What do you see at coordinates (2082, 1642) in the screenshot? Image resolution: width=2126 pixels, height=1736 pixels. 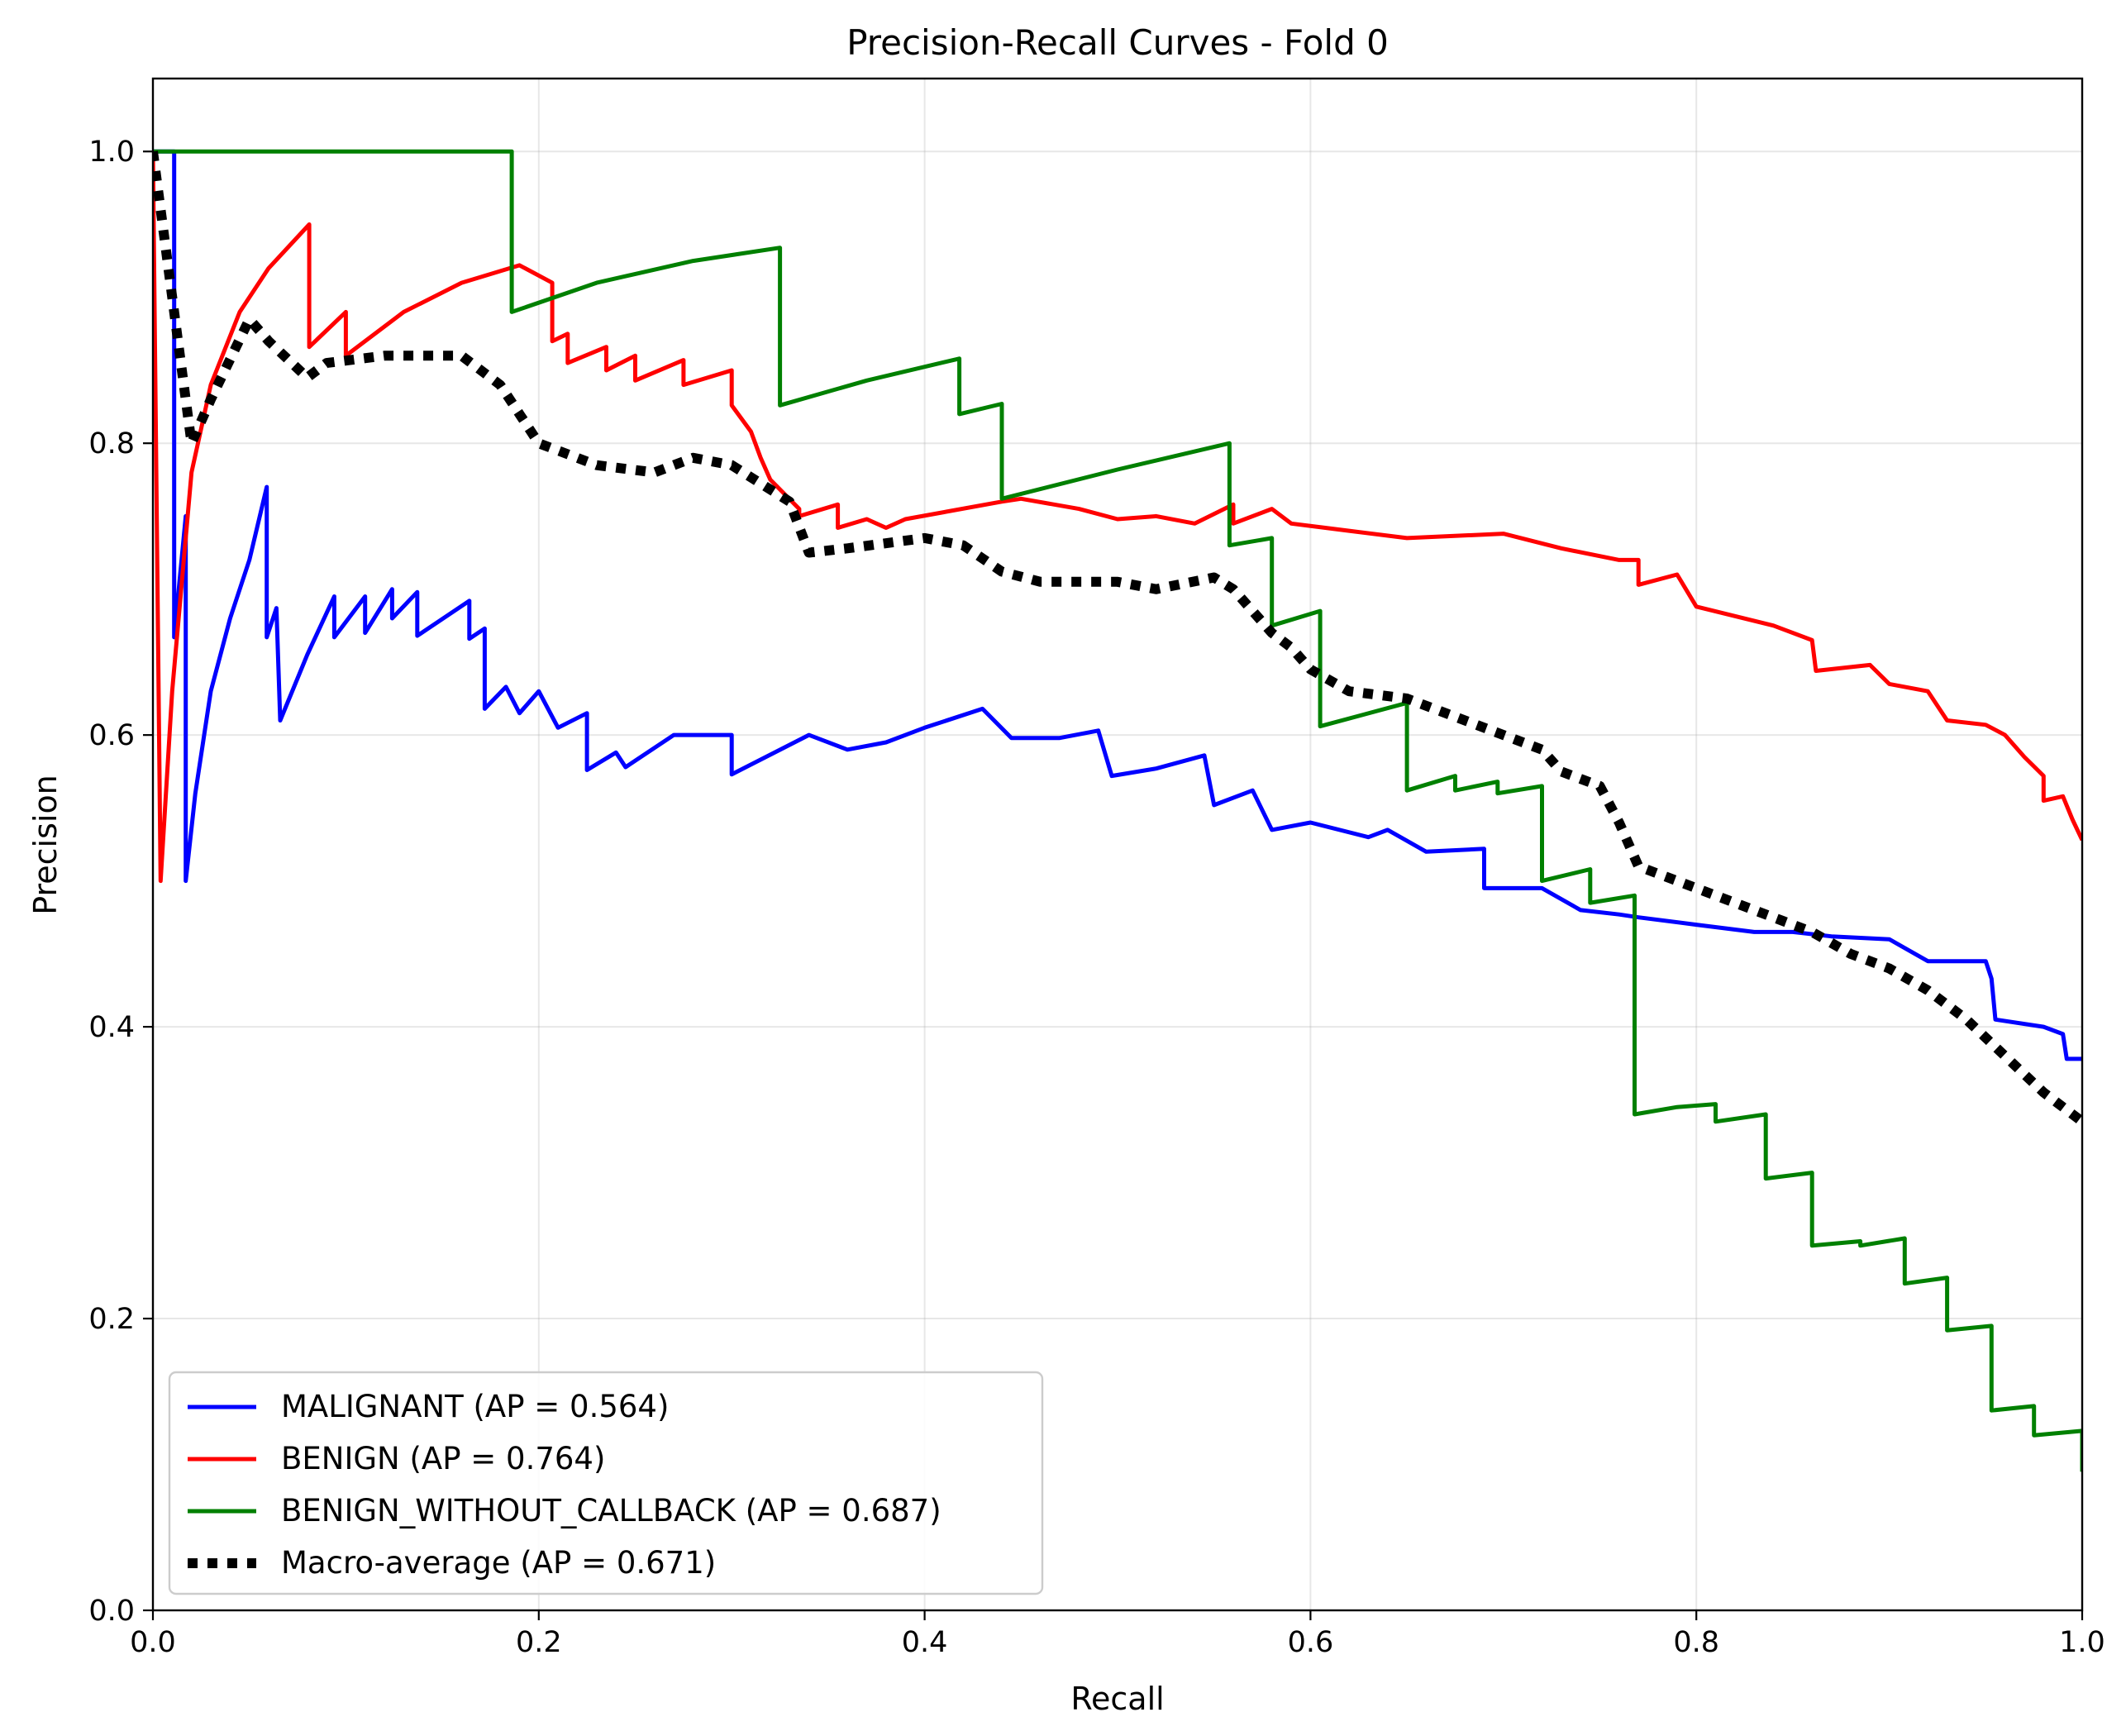 I see `x-tick-label: 1.0` at bounding box center [2082, 1642].